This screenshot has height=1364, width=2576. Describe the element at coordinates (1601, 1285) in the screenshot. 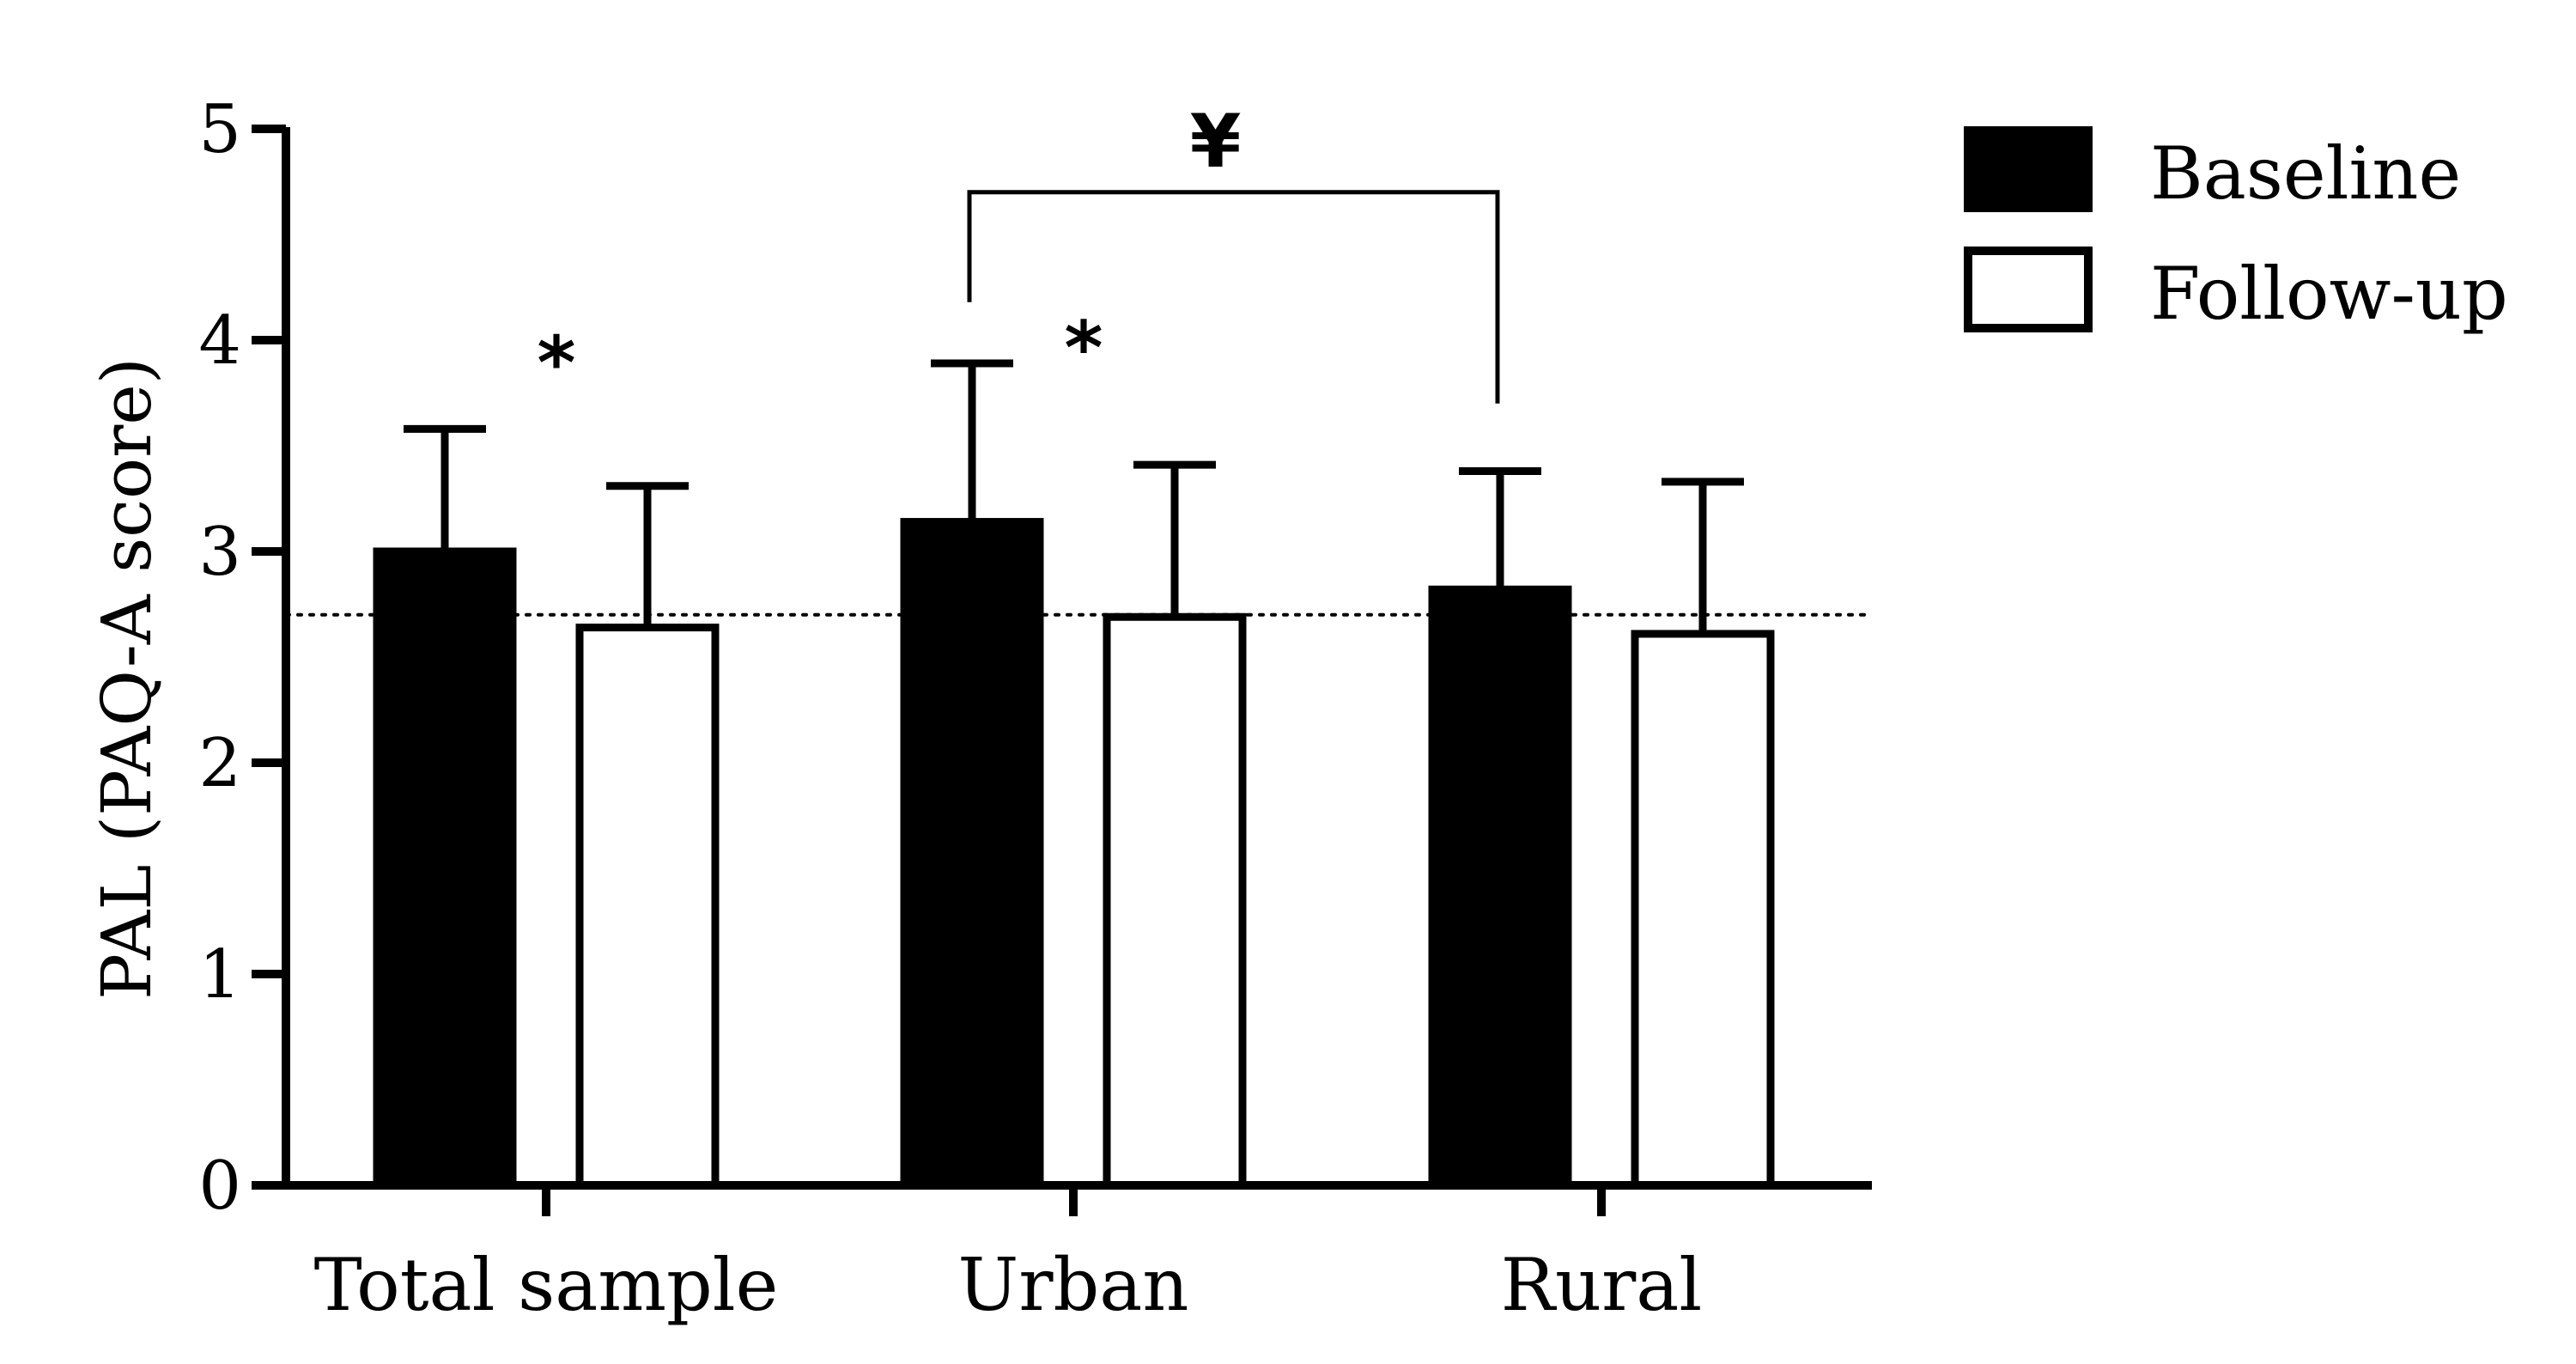

I see `x-tick-label: Rural` at that location.